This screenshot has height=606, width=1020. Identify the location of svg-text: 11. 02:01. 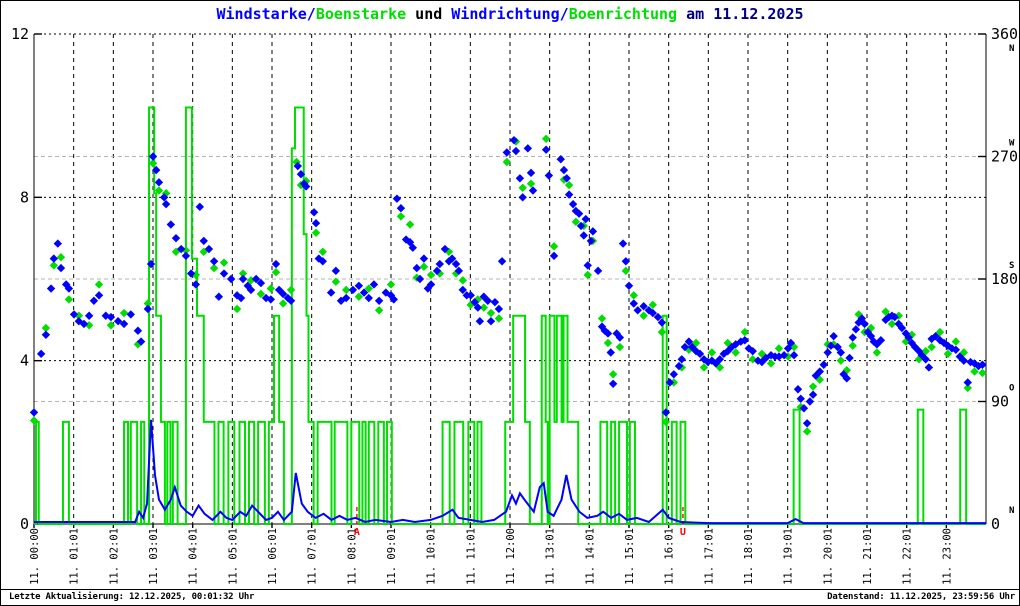
(114, 556).